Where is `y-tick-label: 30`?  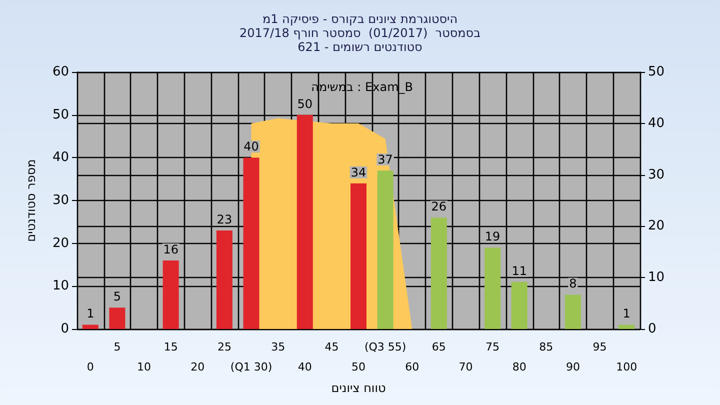
y-tick-label: 30 is located at coordinates (60, 200).